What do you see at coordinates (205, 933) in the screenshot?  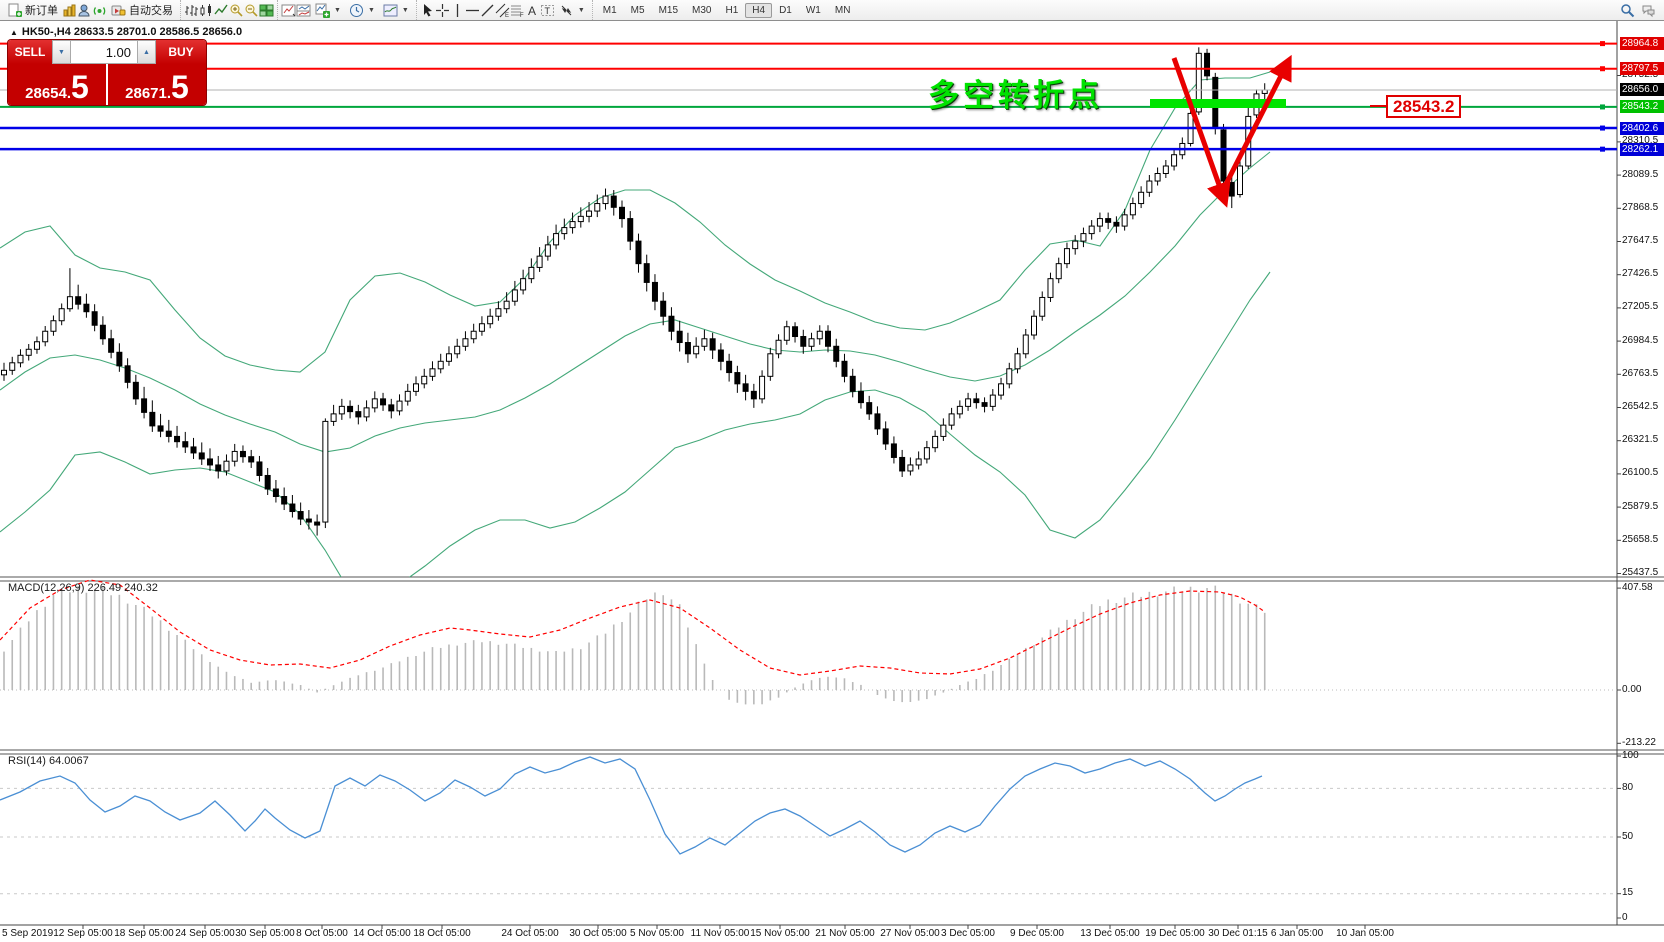 I see `date-label: 24 Sep 05:00` at bounding box center [205, 933].